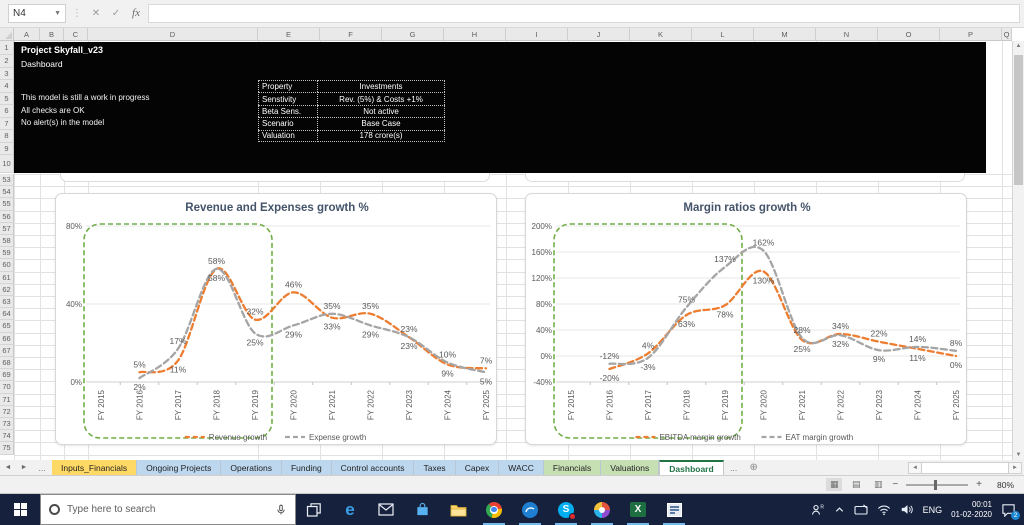 The image size is (1024, 525). I want to click on row-header-7: 7, so click(7, 123).